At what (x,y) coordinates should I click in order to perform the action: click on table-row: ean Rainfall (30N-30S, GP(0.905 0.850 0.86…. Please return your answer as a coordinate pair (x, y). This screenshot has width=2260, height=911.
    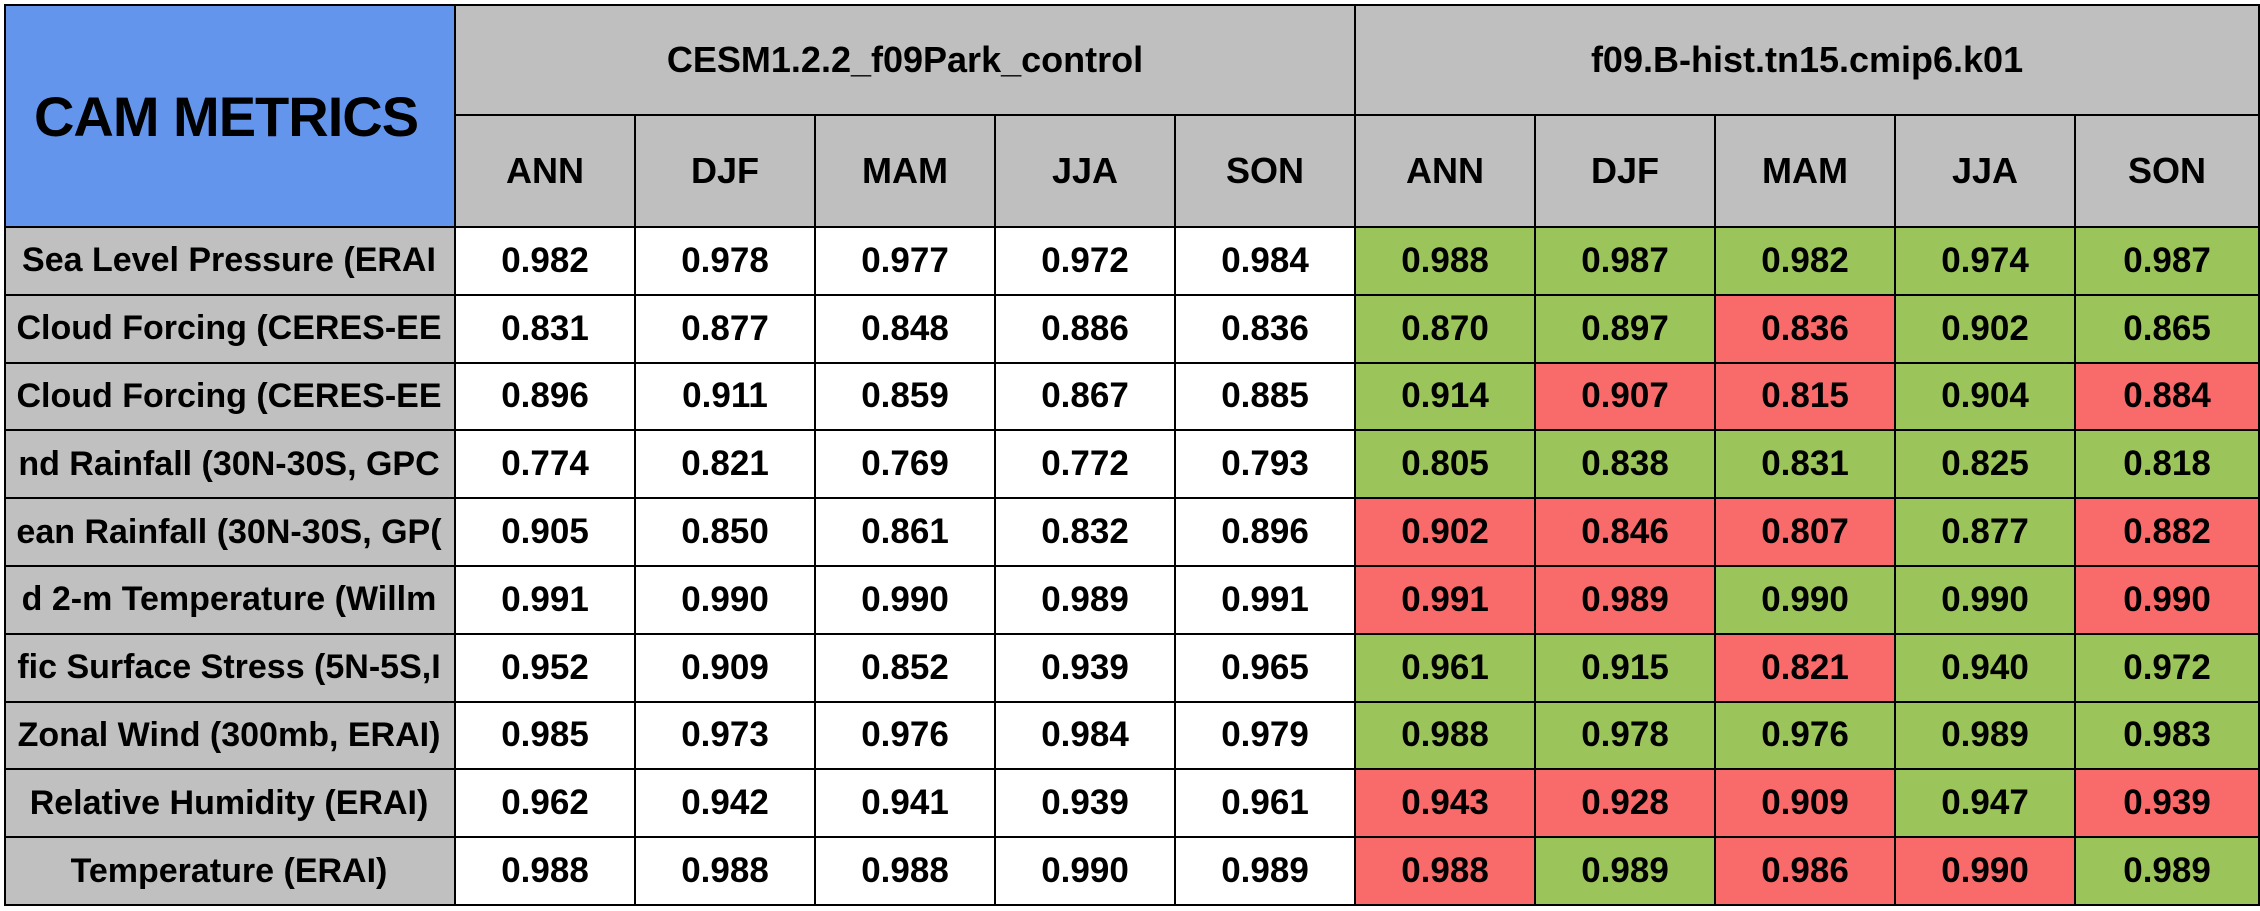
    Looking at the image, I should click on (1132, 532).